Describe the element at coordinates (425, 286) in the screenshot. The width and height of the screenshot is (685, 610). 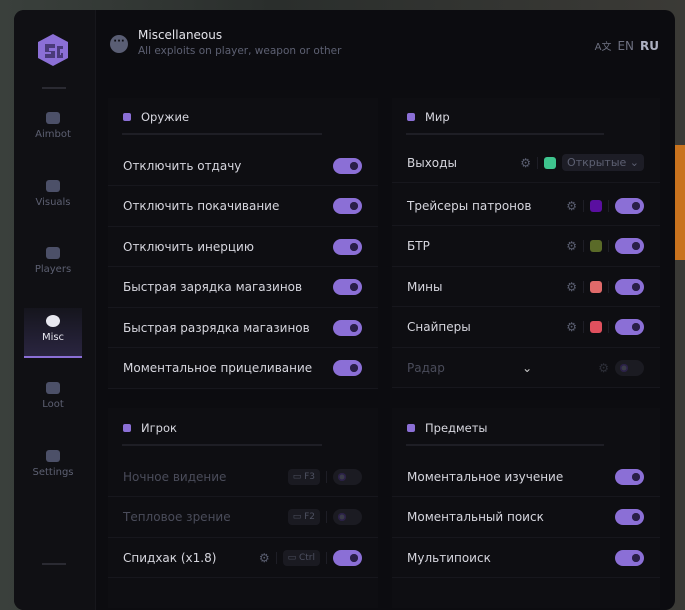
I see `setting-label: Мины` at that location.